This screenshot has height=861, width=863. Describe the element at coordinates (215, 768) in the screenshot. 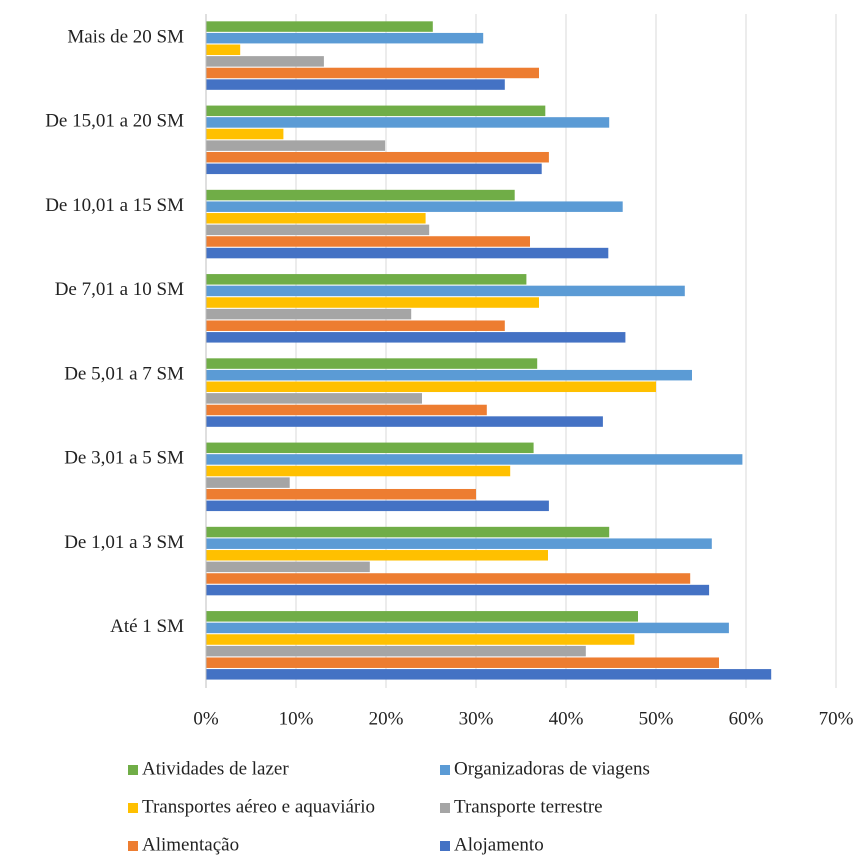

I see `legend-label: Atividades de lazer` at that location.